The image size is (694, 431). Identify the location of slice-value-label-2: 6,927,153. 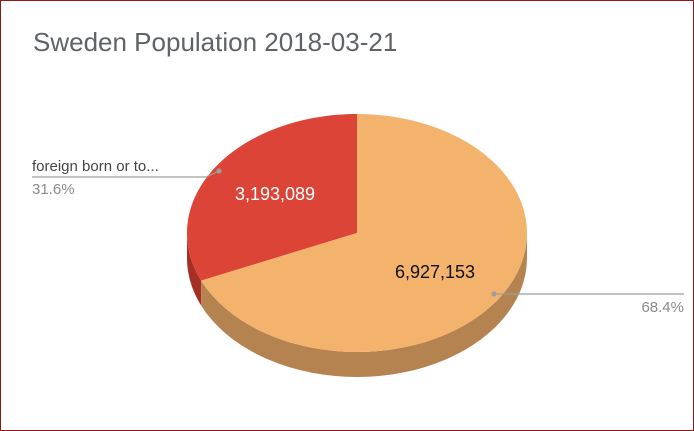
(435, 272).